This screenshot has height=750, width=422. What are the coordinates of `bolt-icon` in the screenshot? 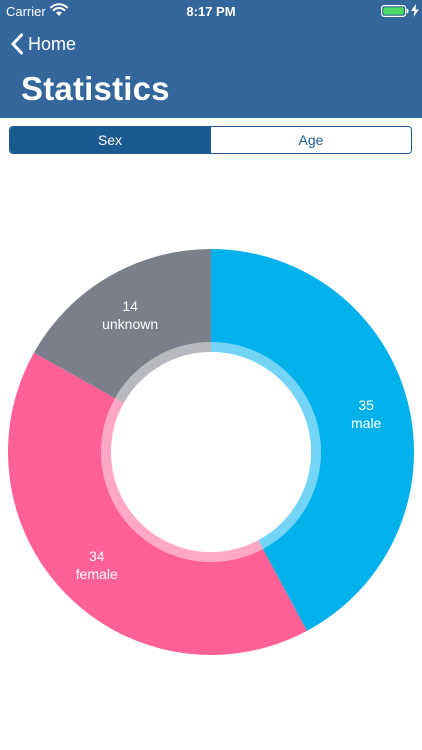 It's located at (415, 10).